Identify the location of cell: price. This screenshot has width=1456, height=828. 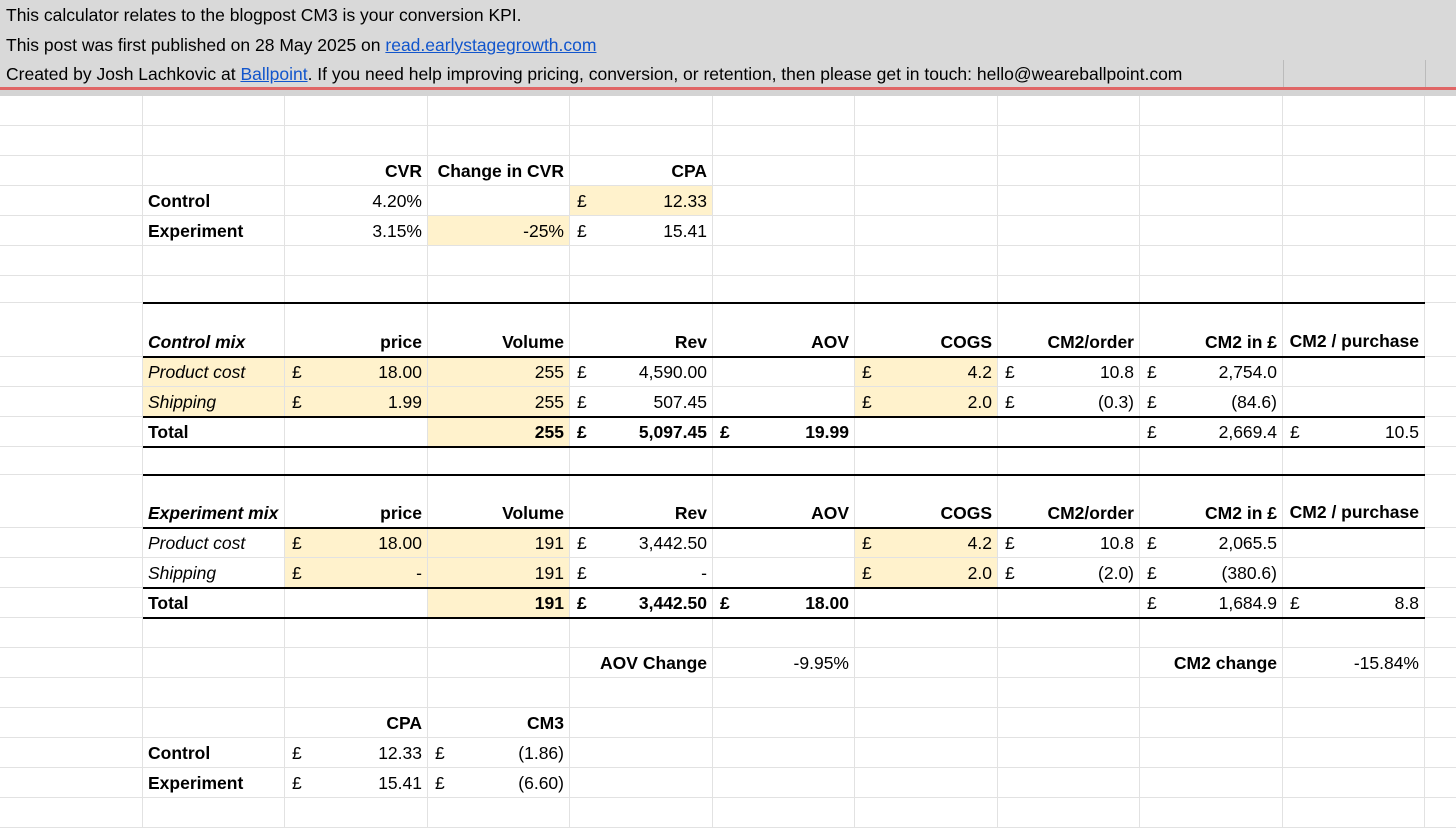
(356, 501).